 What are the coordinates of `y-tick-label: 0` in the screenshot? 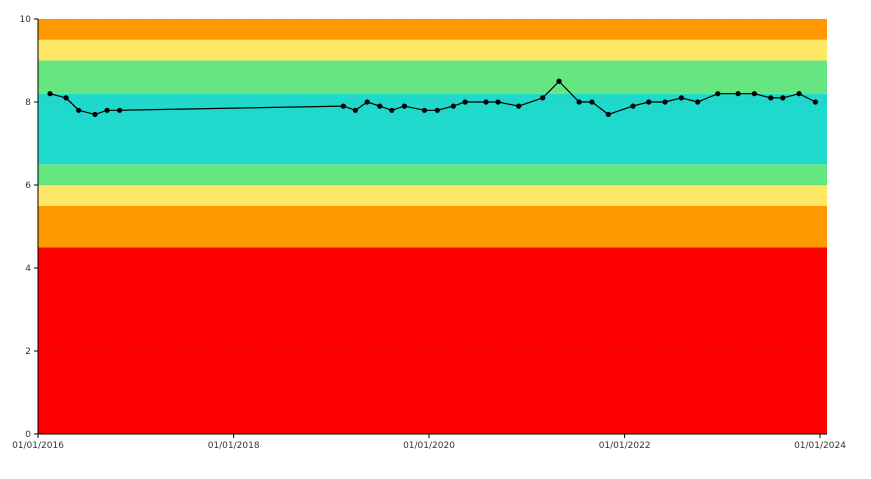 It's located at (28, 435).